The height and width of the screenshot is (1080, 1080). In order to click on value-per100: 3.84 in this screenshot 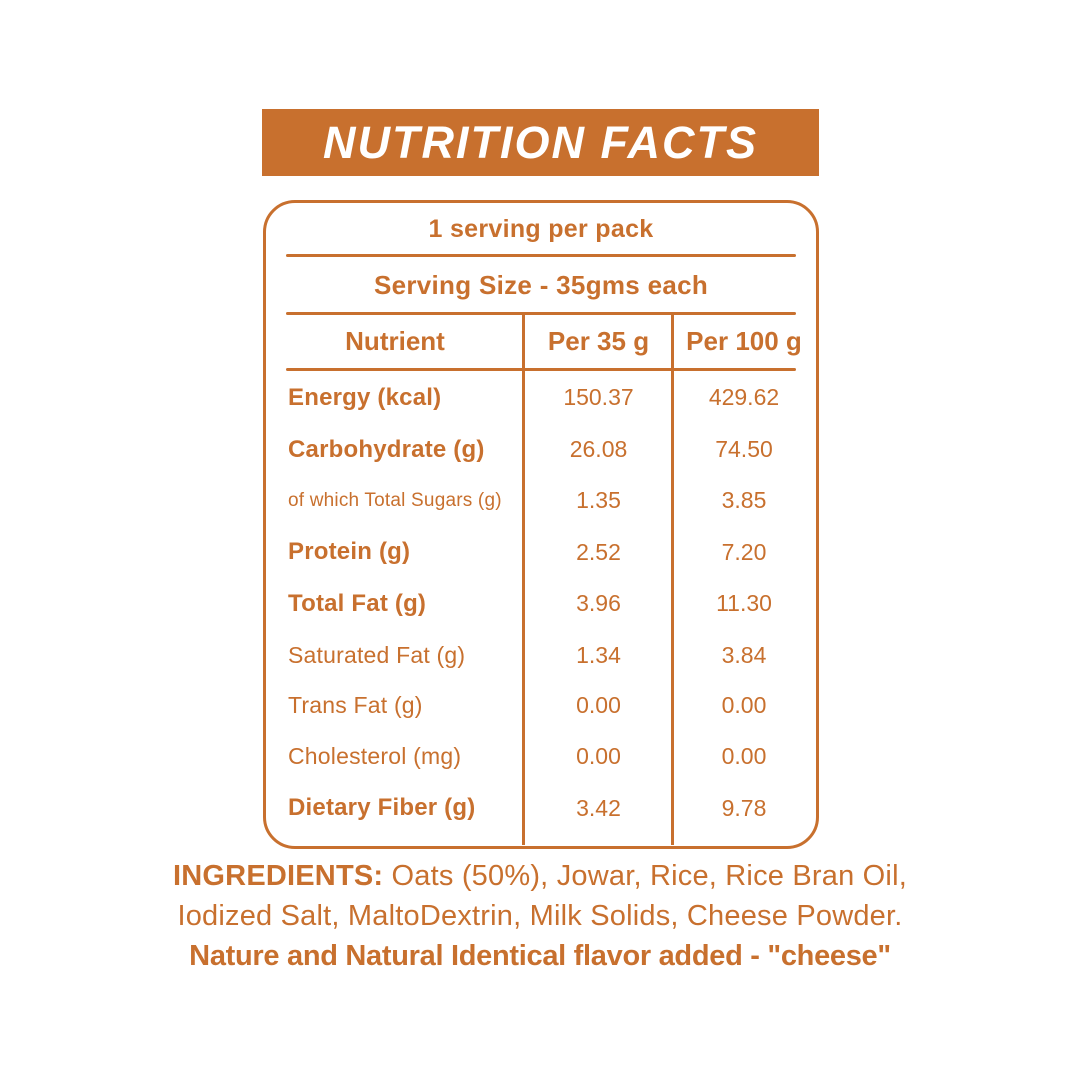, I will do `click(744, 654)`.